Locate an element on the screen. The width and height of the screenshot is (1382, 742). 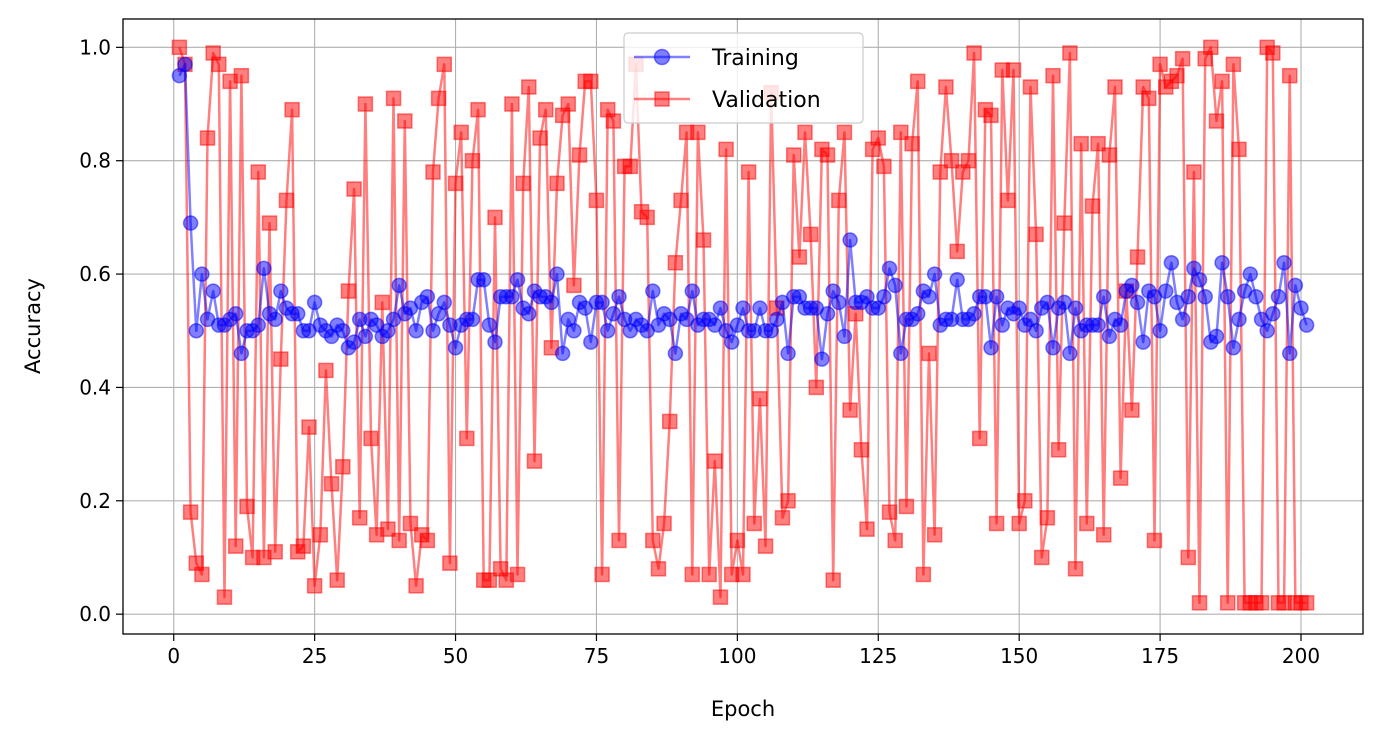
x-tick-label: 125 is located at coordinates (878, 656).